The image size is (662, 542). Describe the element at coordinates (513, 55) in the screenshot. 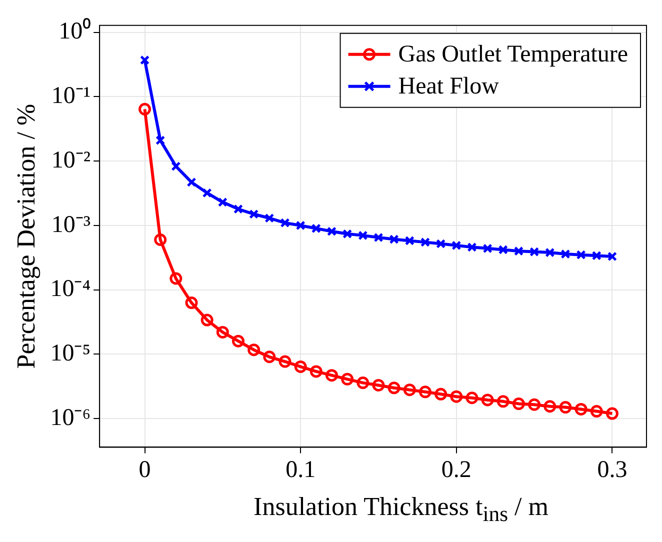

I see `legend-label: Gas Outlet Temperature` at that location.